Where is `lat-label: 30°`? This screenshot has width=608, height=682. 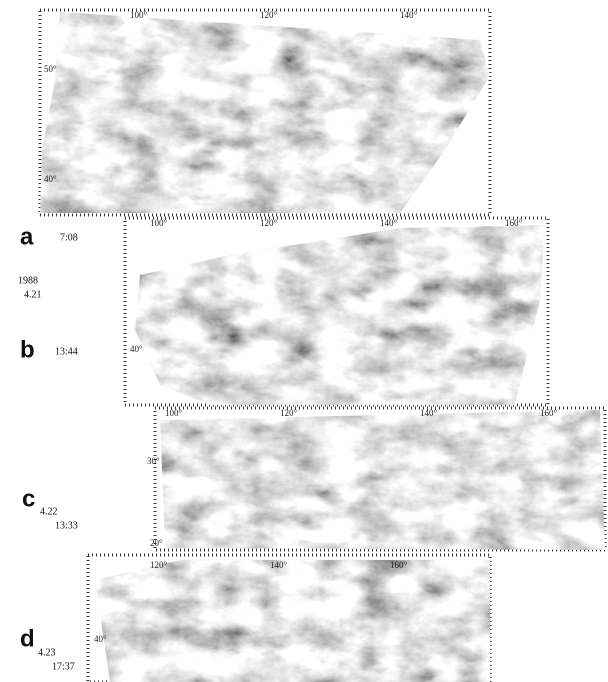
lat-label: 30° is located at coordinates (153, 461).